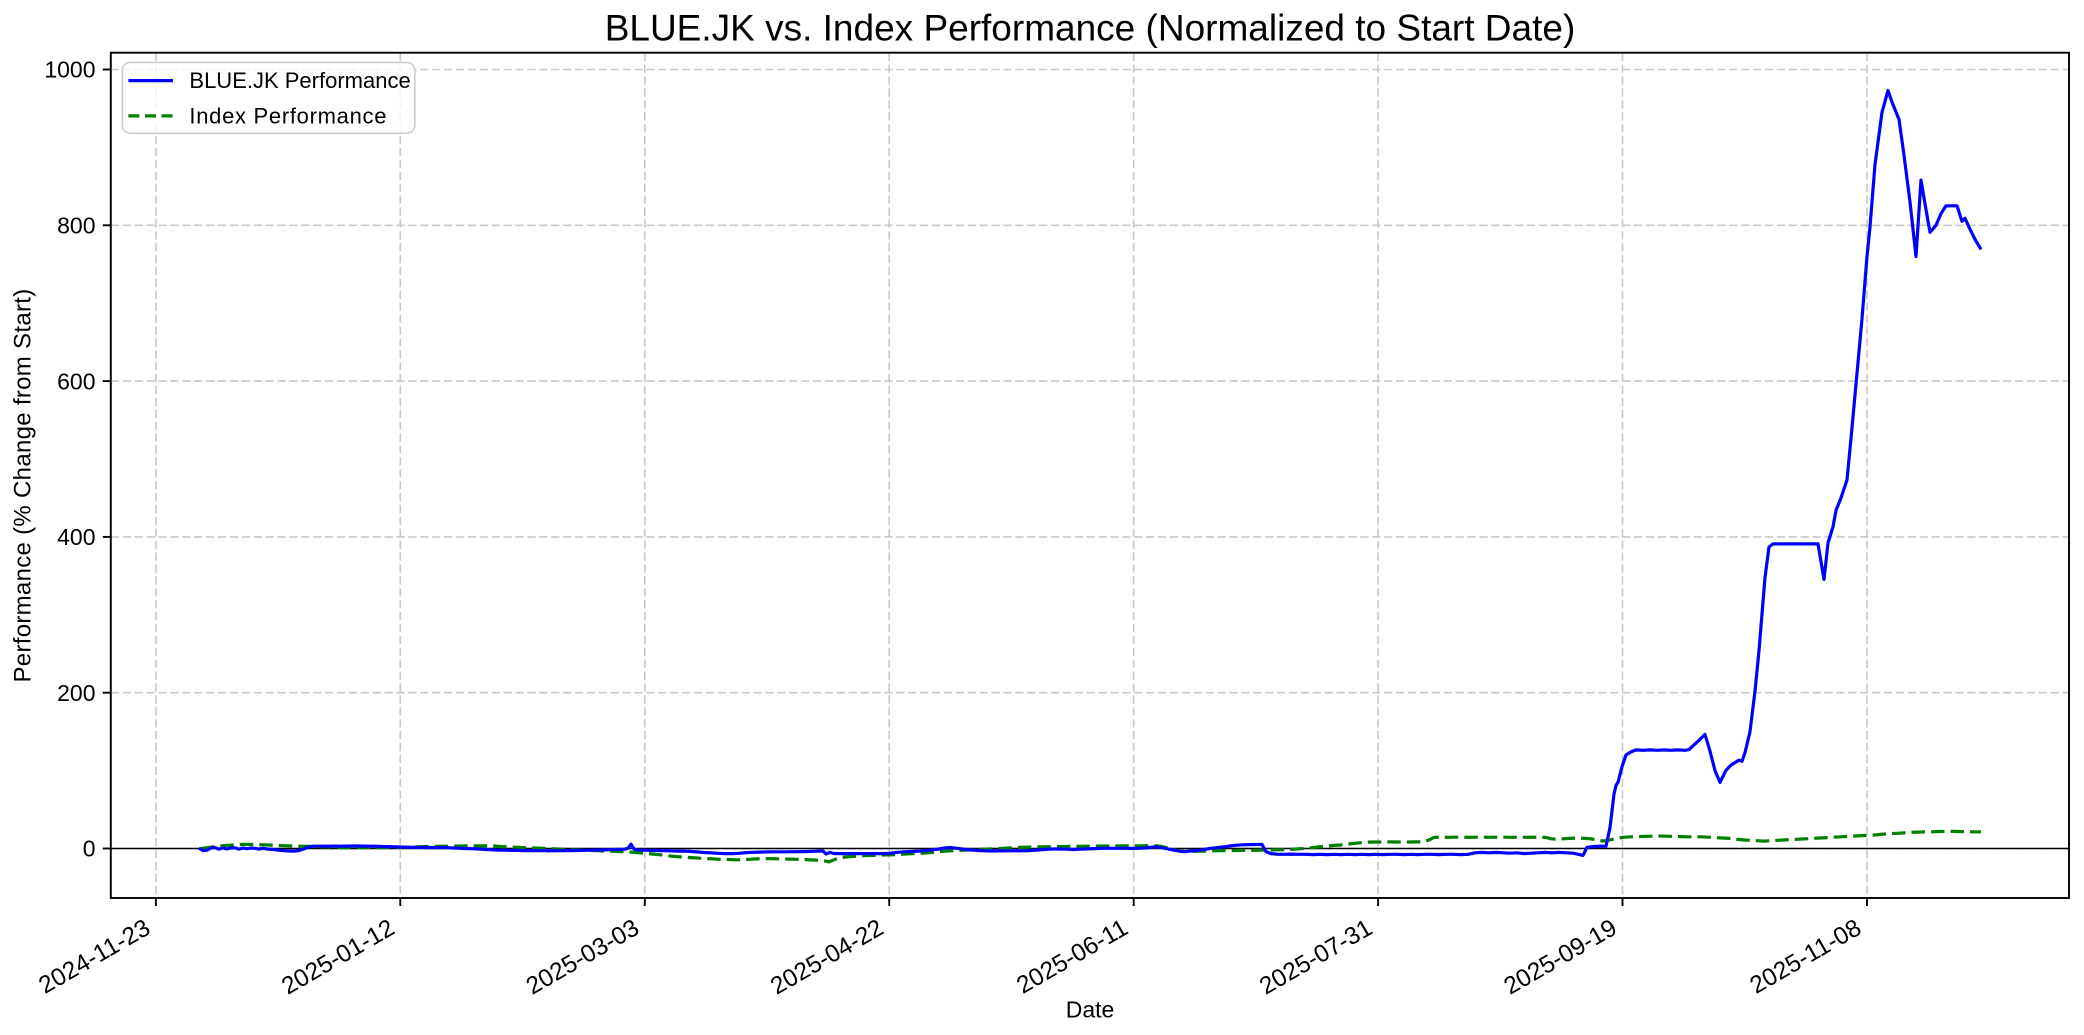 This screenshot has height=1035, width=2084. Describe the element at coordinates (89, 849) in the screenshot. I see `svg-text: 0` at that location.